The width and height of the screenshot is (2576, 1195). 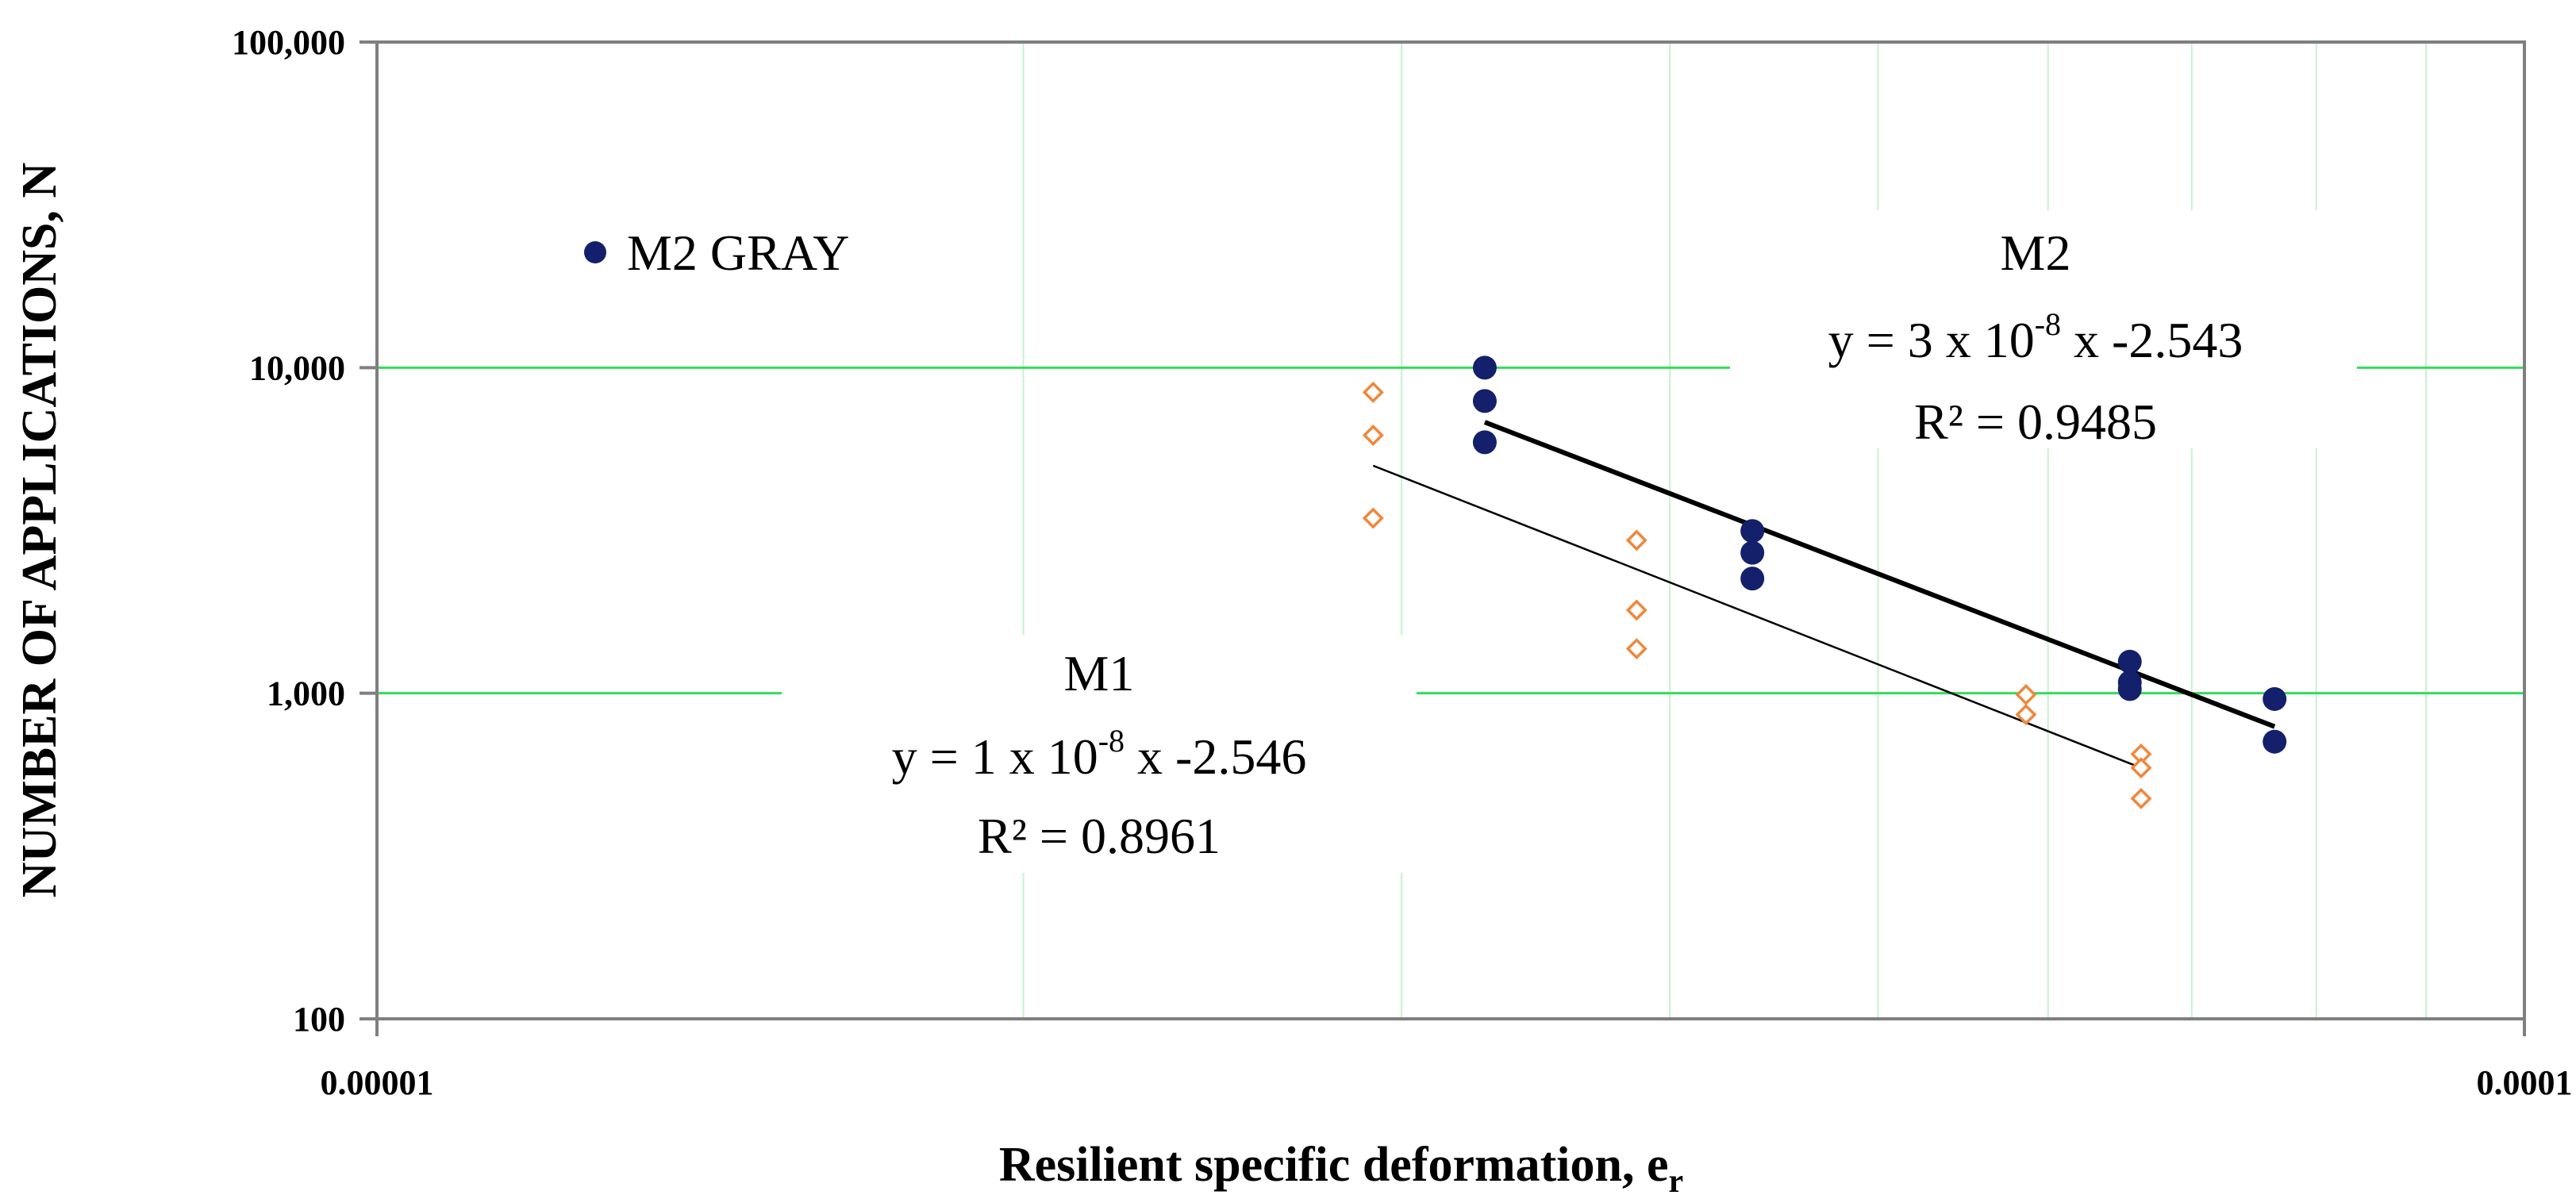 I want to click on m1-label-background, so click(x=1099, y=754).